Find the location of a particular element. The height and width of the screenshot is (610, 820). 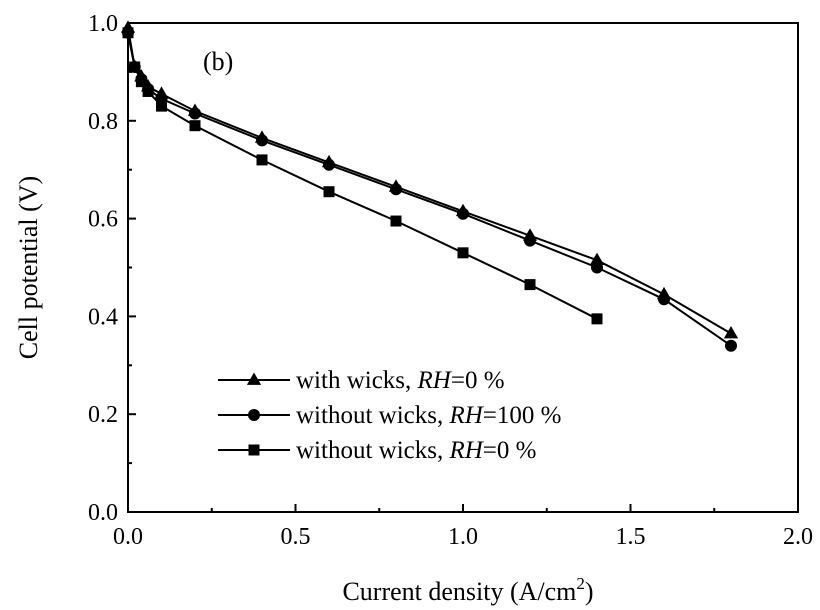

y-tick-label: 1.0 is located at coordinates (103, 24).